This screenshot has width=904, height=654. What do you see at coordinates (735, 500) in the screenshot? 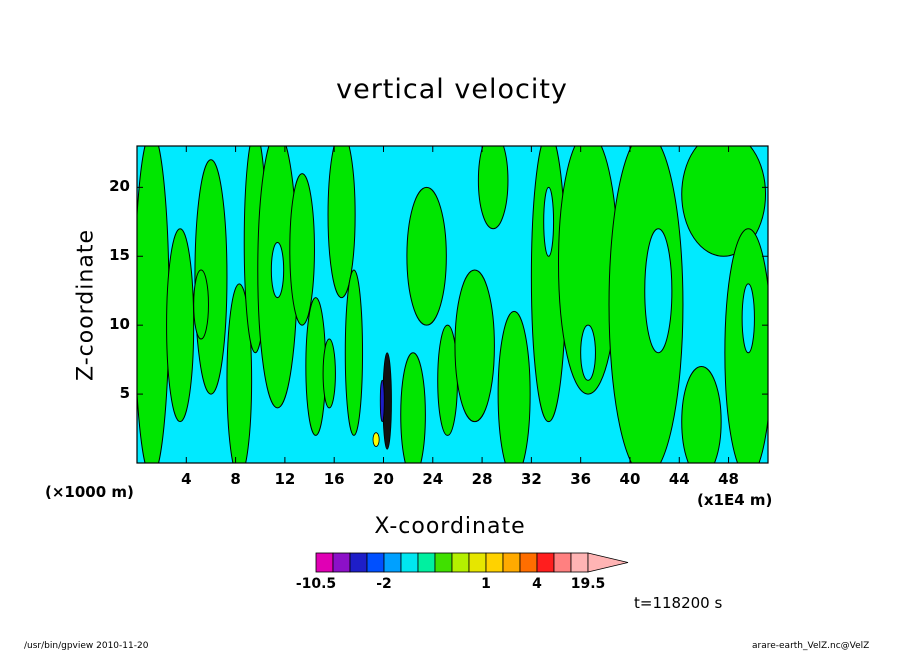
I see `x-axis-unit-note: (x1E4 m)` at bounding box center [735, 500].